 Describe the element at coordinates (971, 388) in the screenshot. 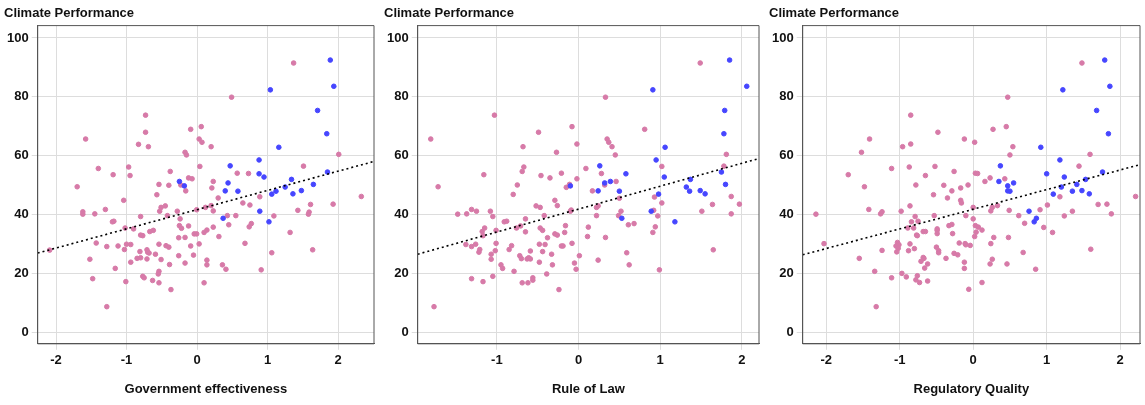

I see `x-axis-title: Regulatory Quality` at that location.